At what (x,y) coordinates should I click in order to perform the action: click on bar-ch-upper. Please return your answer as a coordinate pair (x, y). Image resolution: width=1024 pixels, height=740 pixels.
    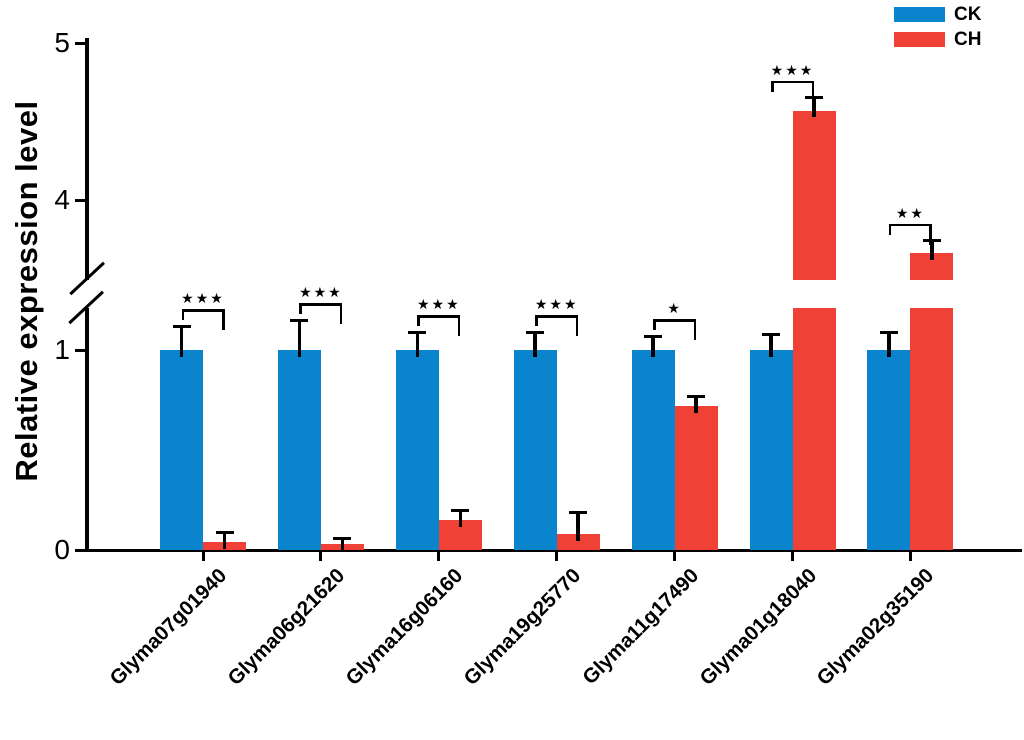
    Looking at the image, I should click on (814, 195).